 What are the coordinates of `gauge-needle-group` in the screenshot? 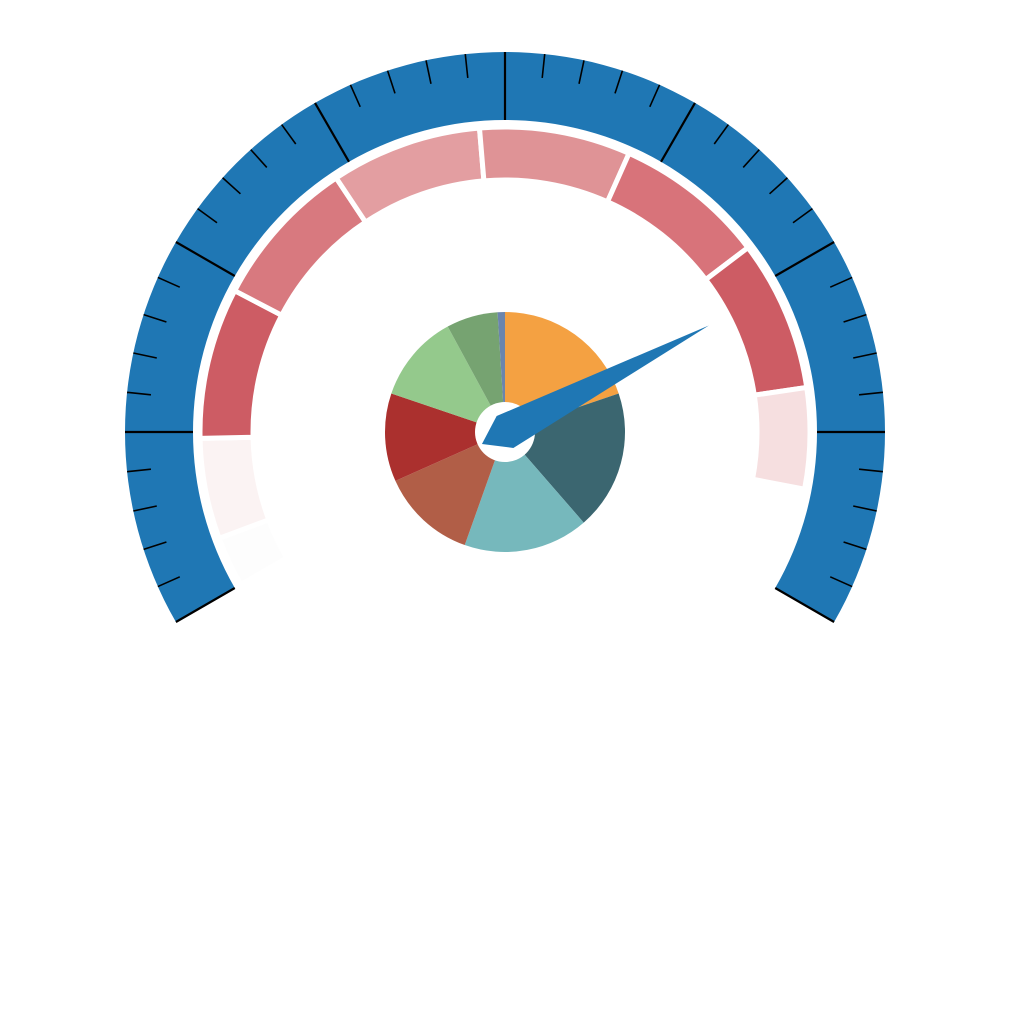 It's located at (595, 386).